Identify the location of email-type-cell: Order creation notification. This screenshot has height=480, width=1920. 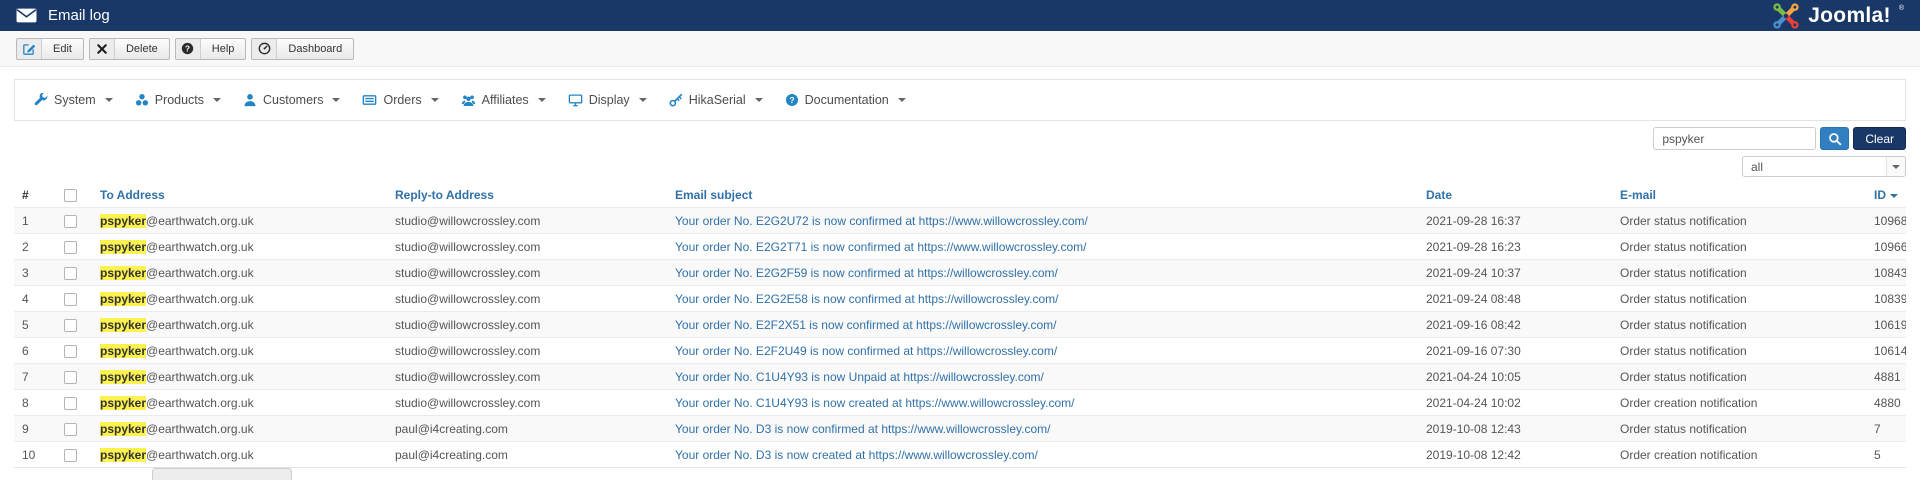
(1739, 454).